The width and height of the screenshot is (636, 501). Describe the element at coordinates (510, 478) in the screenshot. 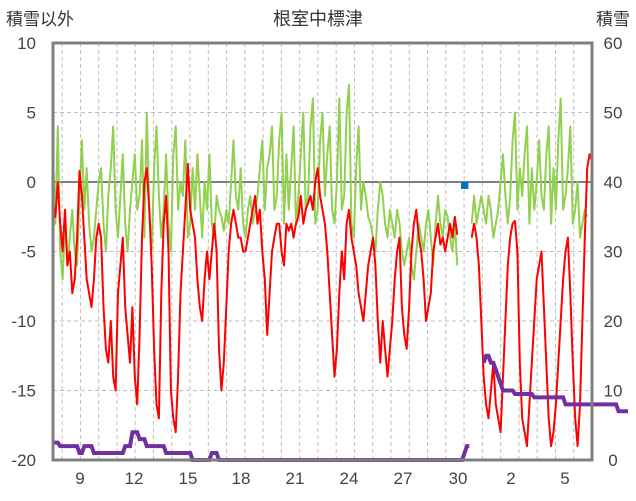

I see `x-tick-label-8: 2` at that location.